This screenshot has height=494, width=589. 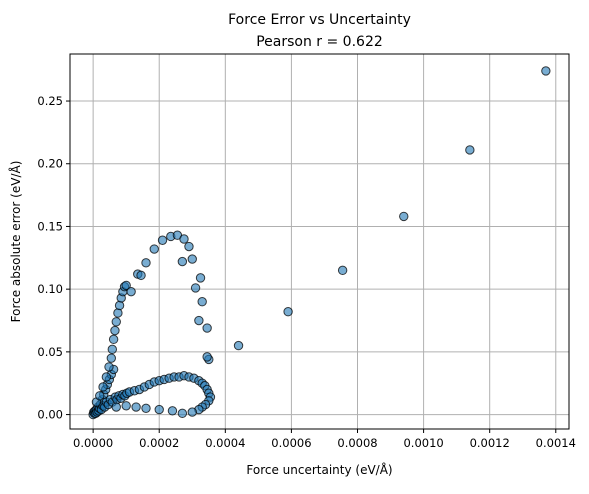 I want to click on x-tick-label: 0.0004, so click(x=225, y=443).